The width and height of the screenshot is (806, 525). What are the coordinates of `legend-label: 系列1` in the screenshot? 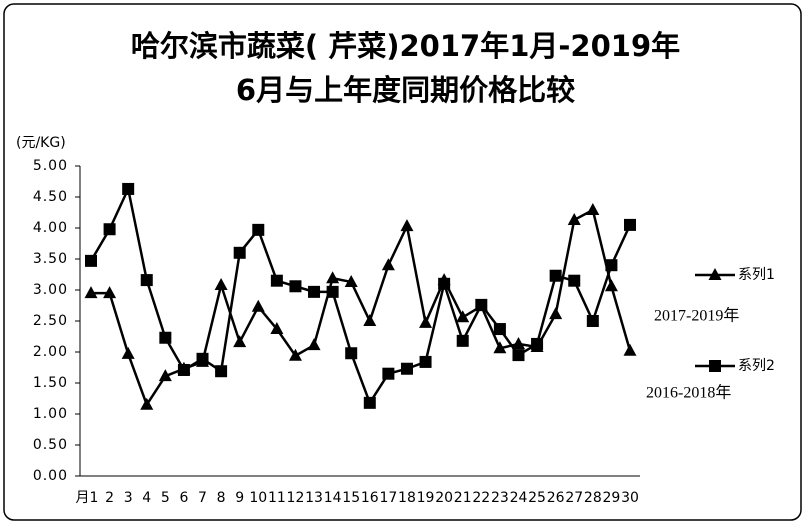 It's located at (756, 275).